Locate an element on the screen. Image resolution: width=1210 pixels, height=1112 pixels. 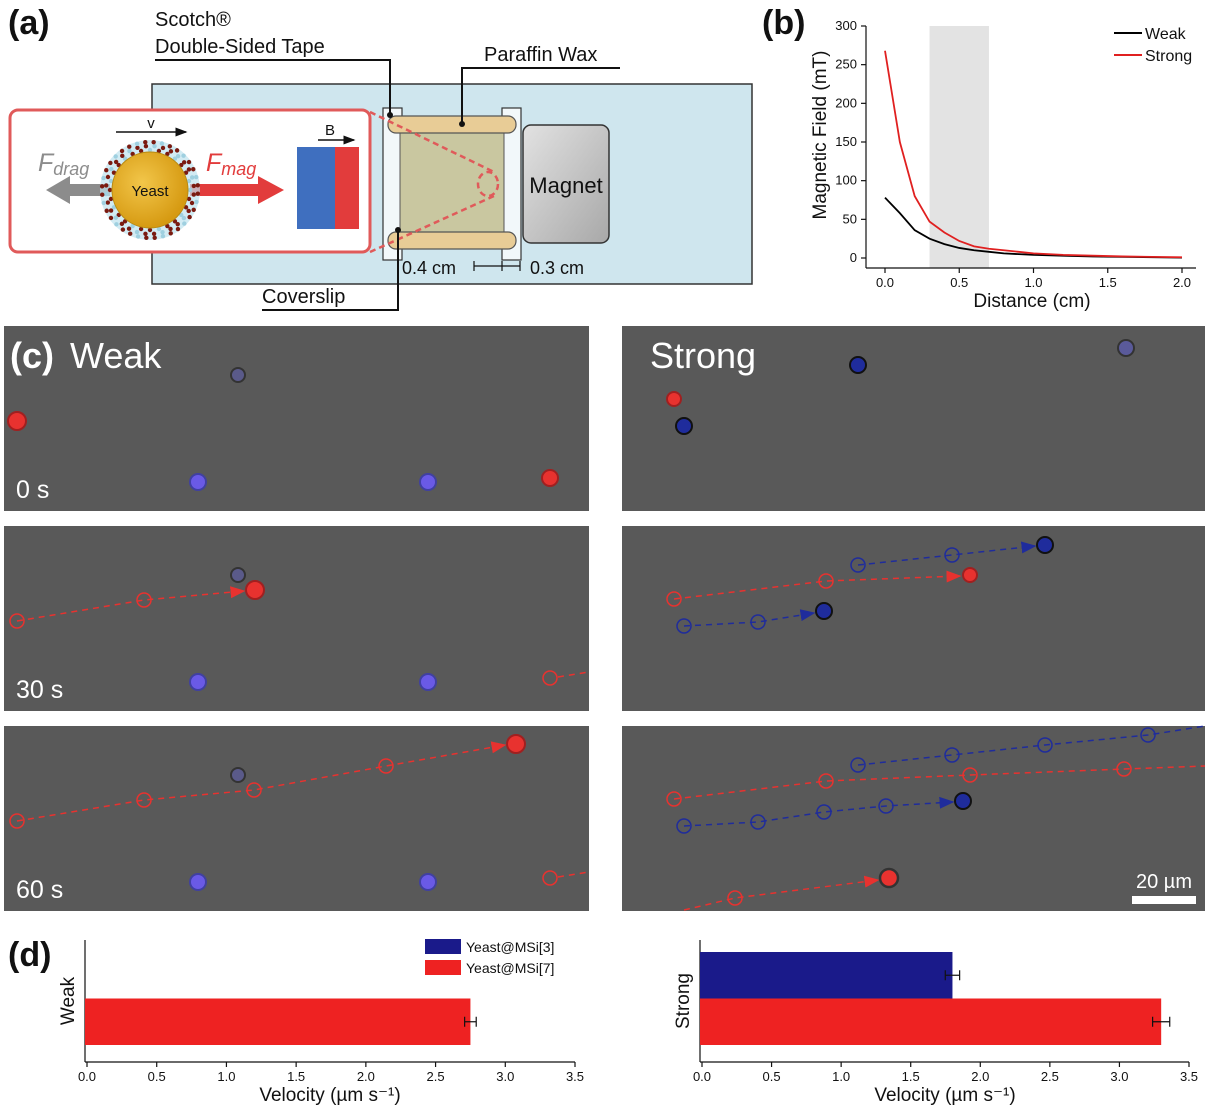
b-series is located at coordinates (1033, 154).